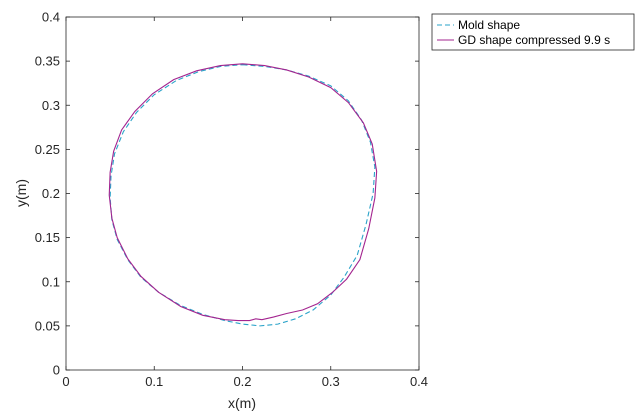  I want to click on y-tick-label: 0.1, so click(51, 281).